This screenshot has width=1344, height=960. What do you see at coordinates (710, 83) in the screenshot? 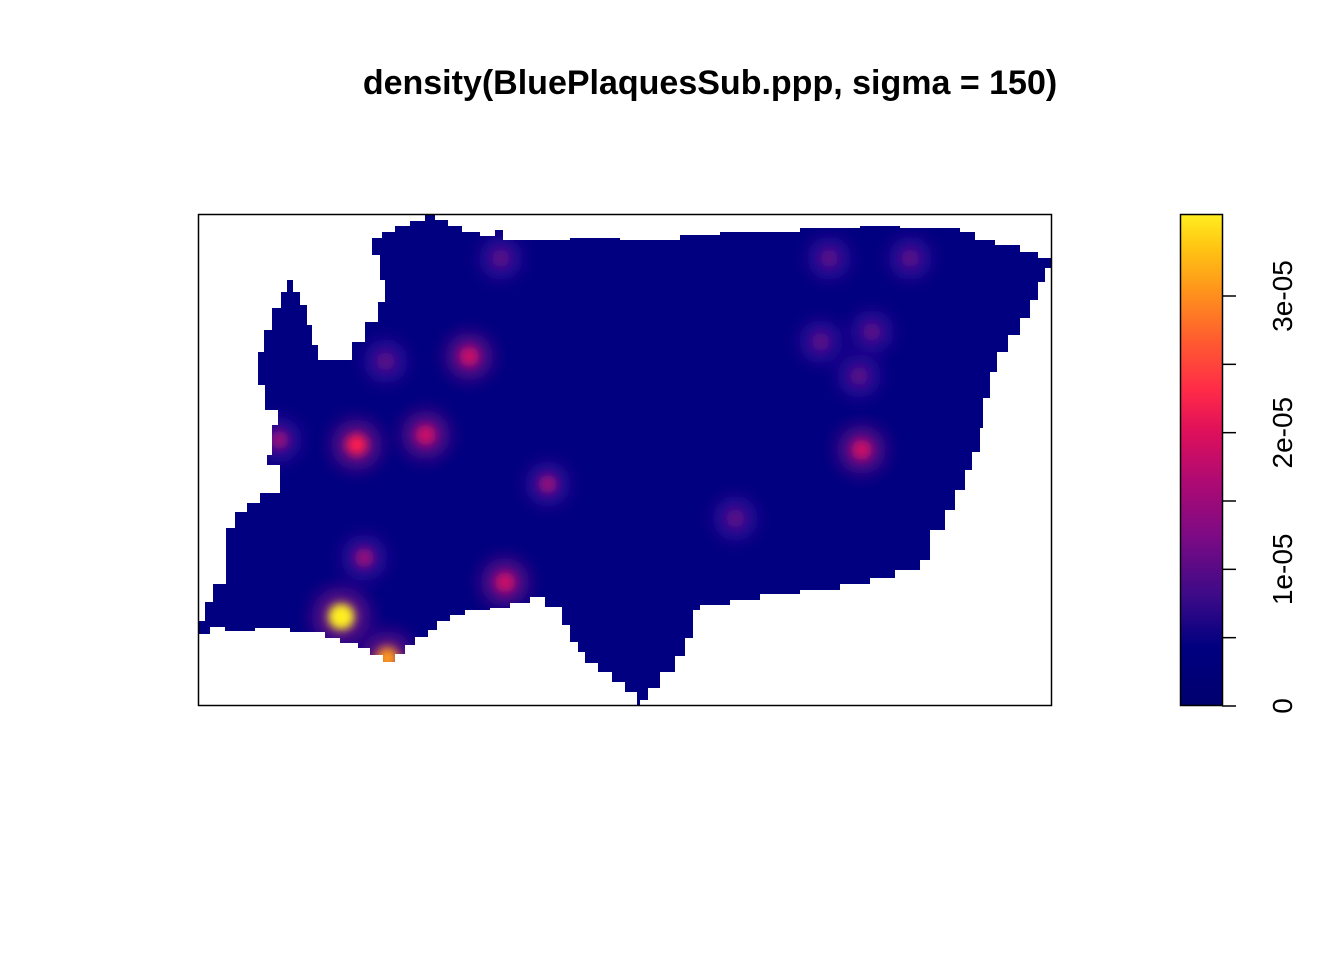
I see `chart-title: density(BluePlaquesSub.ppp, sigma = 150)` at bounding box center [710, 83].